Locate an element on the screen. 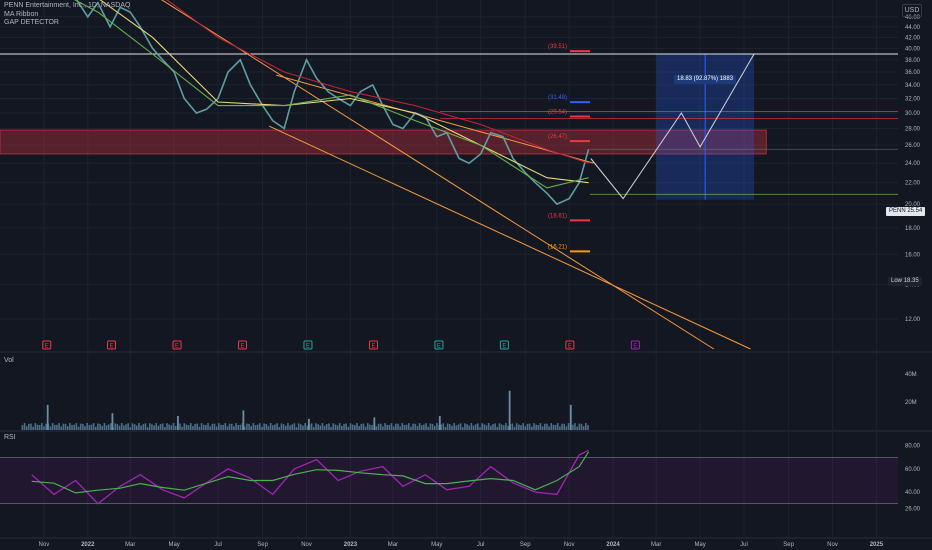 The height and width of the screenshot is (550, 932). level-label: (29.54) is located at coordinates (557, 112).